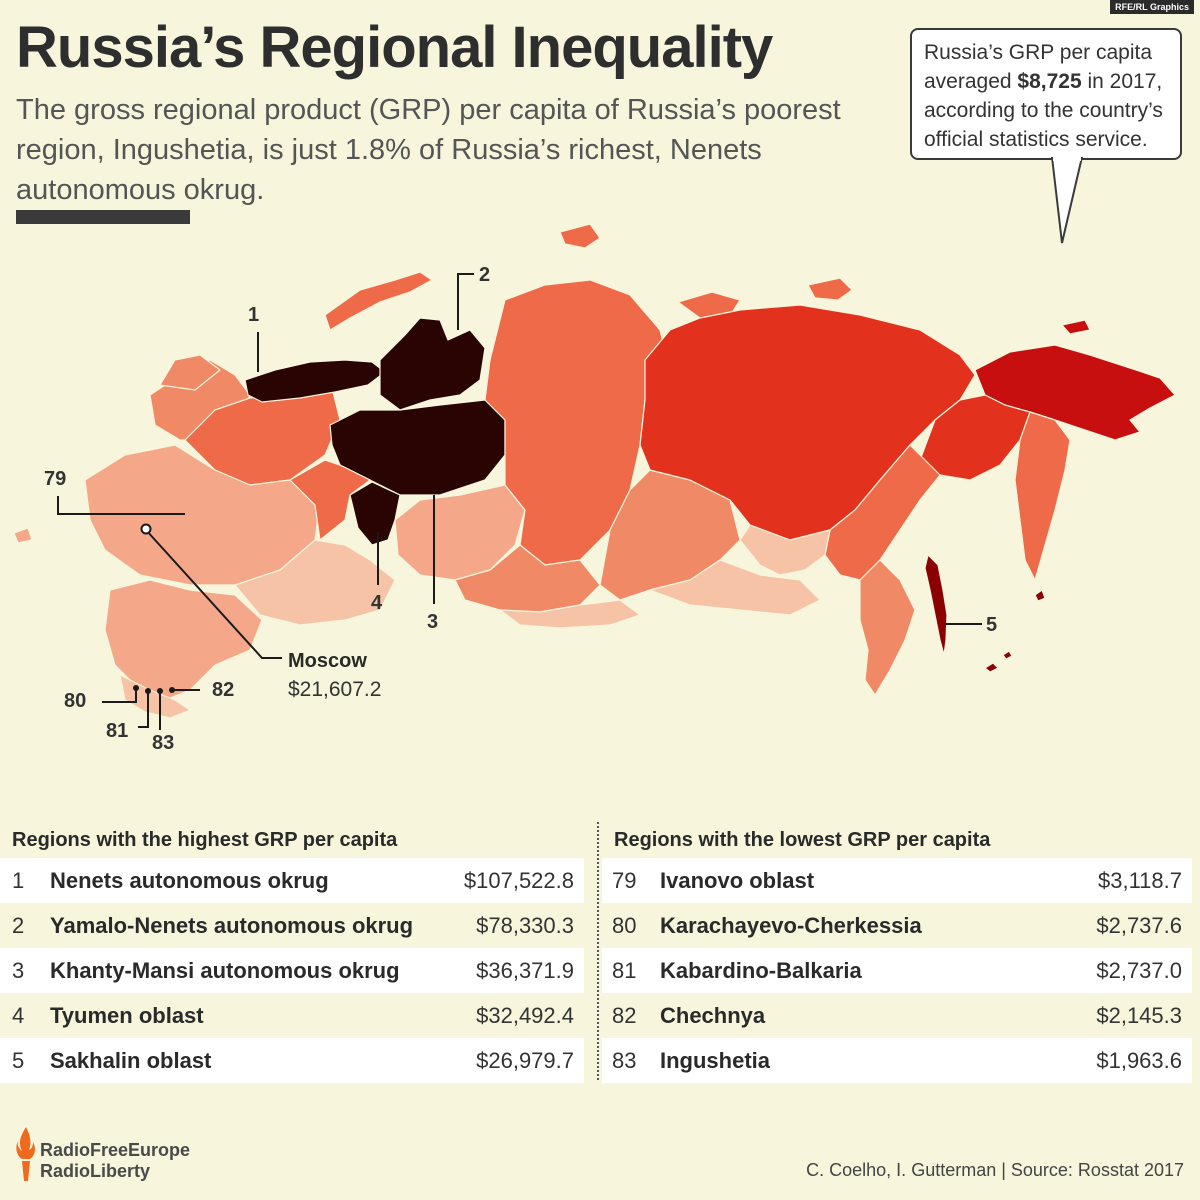  Describe the element at coordinates (1139, 925) in the screenshot. I see `row-value: $2,737.6` at that location.